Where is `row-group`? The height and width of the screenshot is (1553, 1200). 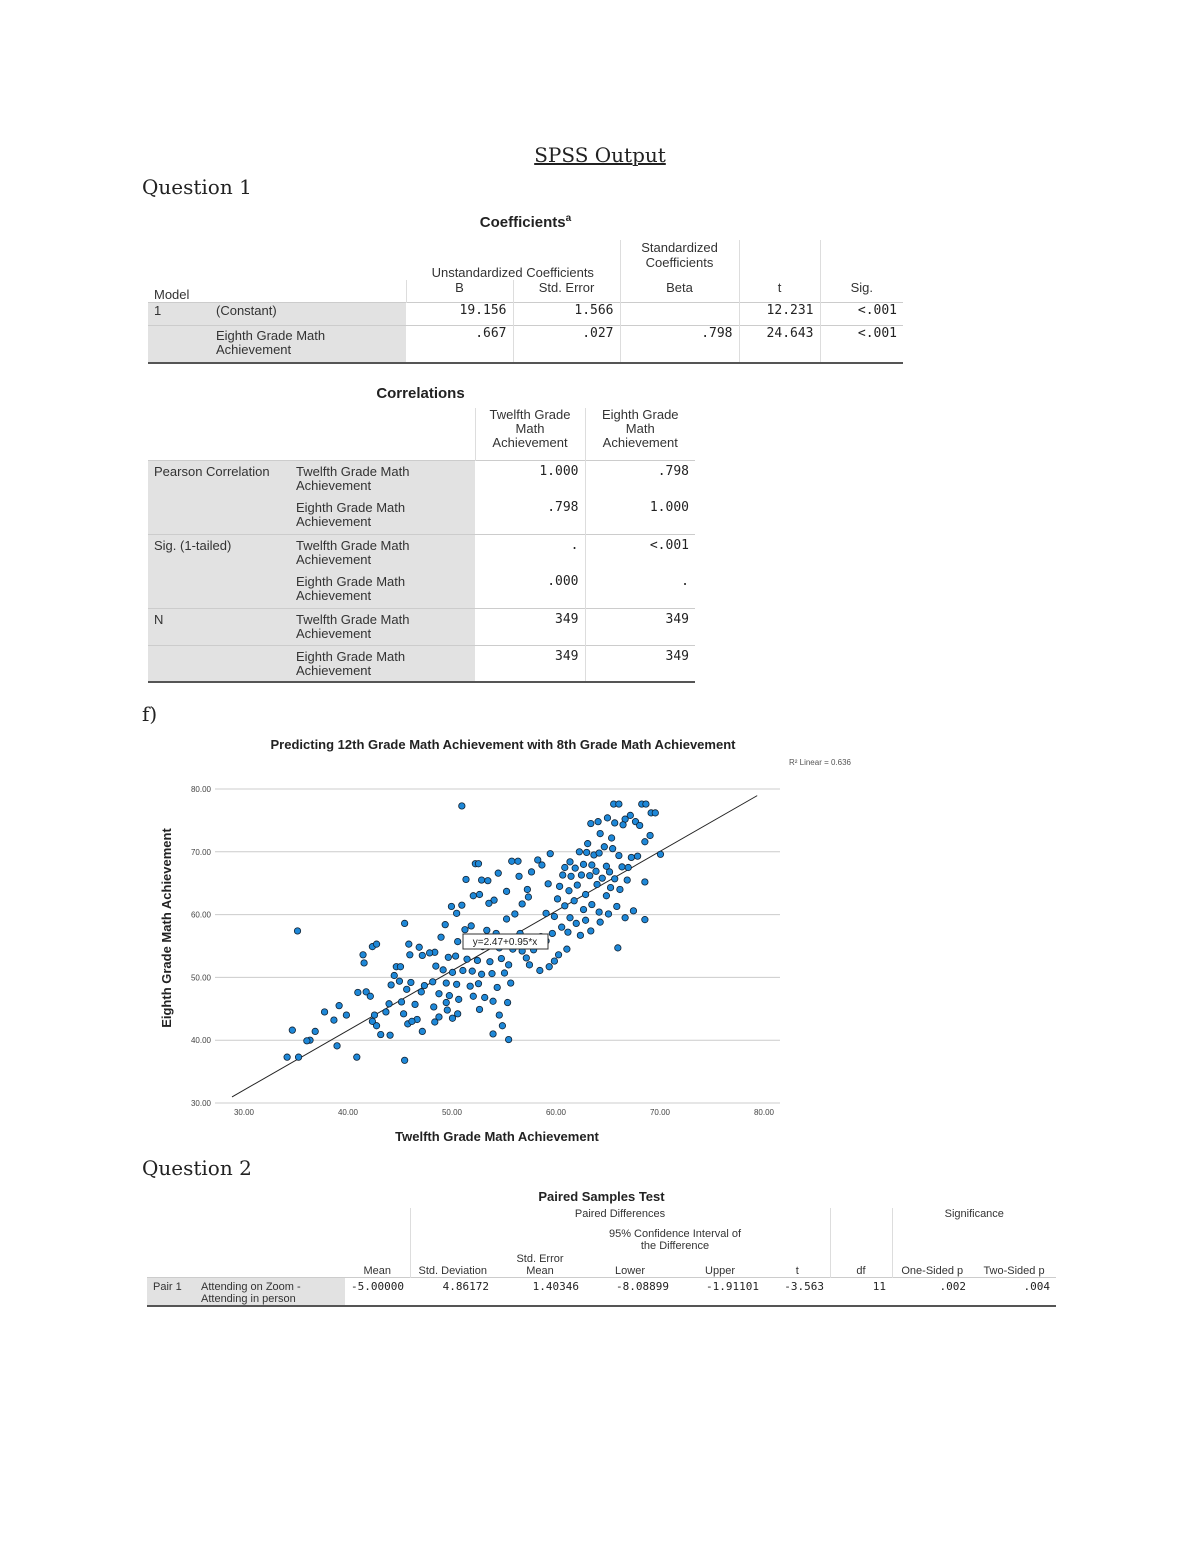 row-group is located at coordinates (219, 663).